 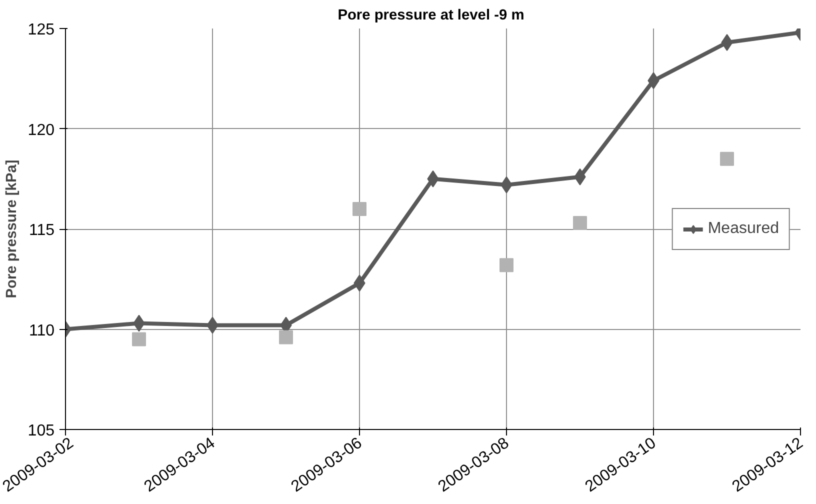 What do you see at coordinates (12, 229) in the screenshot?
I see `y-axis-title: Pore pressure [kPa]` at bounding box center [12, 229].